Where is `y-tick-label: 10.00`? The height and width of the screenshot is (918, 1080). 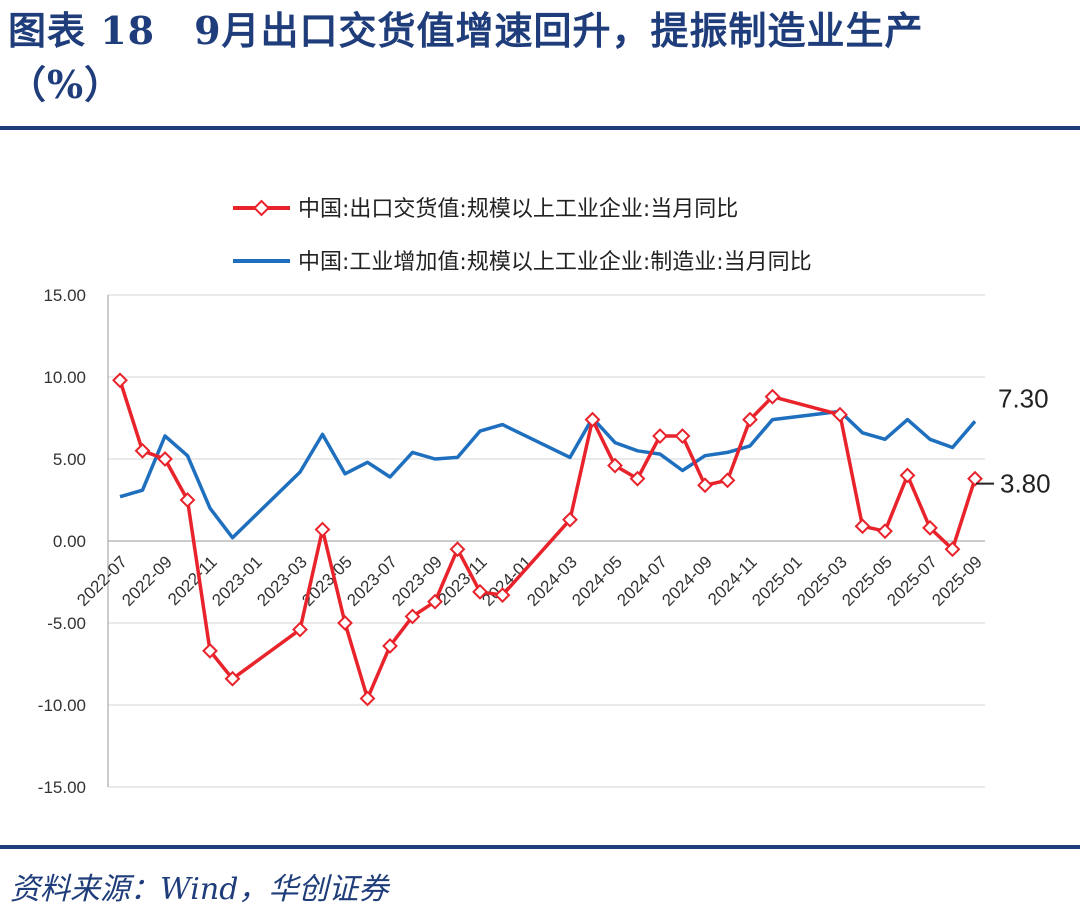
y-tick-label: 10.00 is located at coordinates (64, 377).